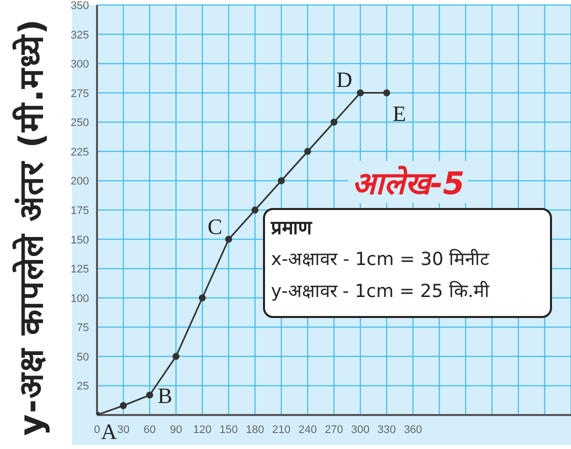 The image size is (571, 449). Describe the element at coordinates (97, 430) in the screenshot. I see `x-tick-label: 0` at that location.